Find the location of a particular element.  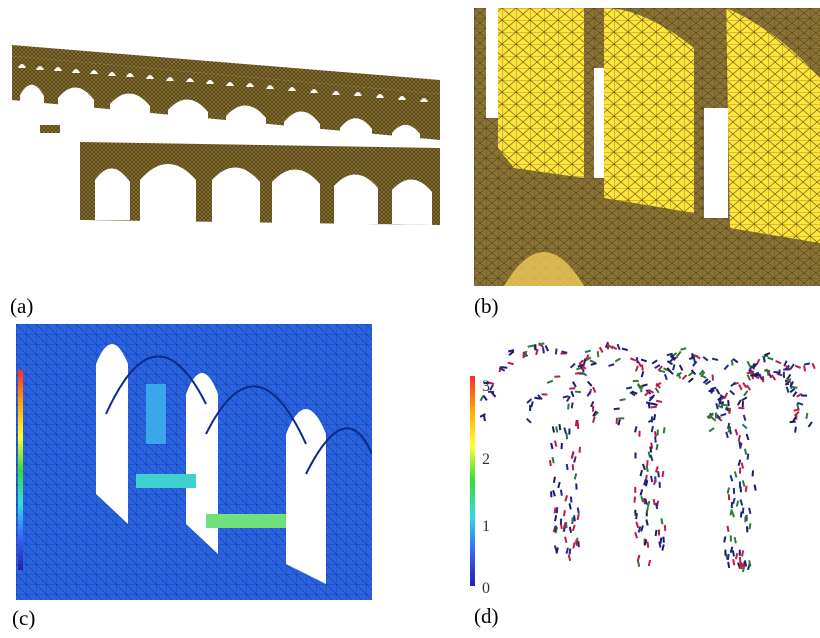

colorbar-c is located at coordinates (20, 470).